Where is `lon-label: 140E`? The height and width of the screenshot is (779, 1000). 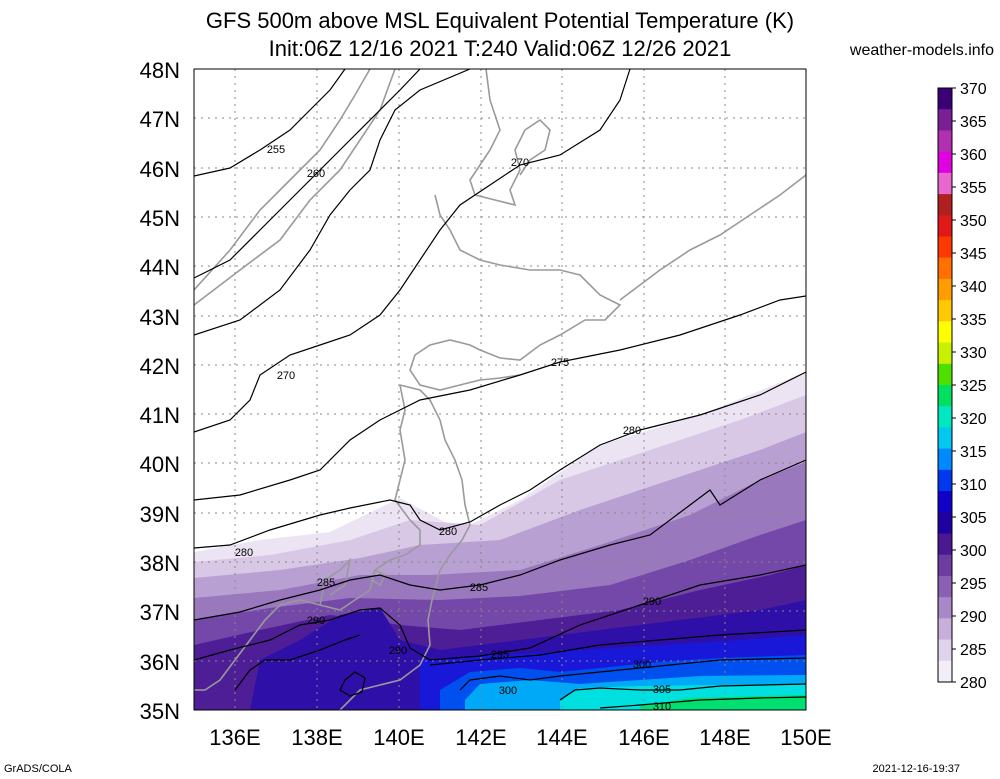
lon-label: 140E is located at coordinates (398, 737).